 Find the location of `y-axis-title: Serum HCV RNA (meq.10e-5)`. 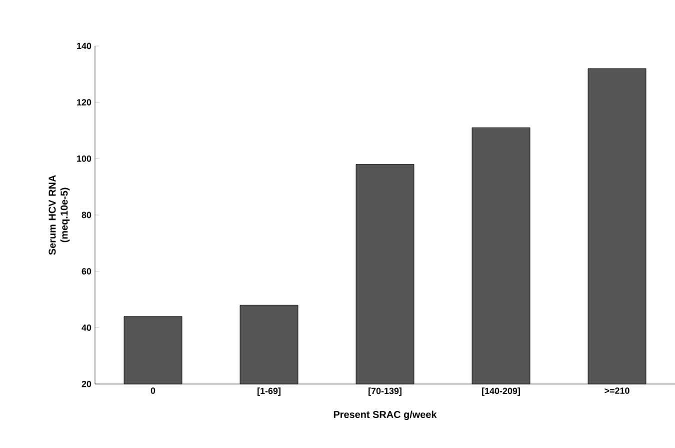

y-axis-title: Serum HCV RNA (meq.10e-5) is located at coordinates (59, 215).